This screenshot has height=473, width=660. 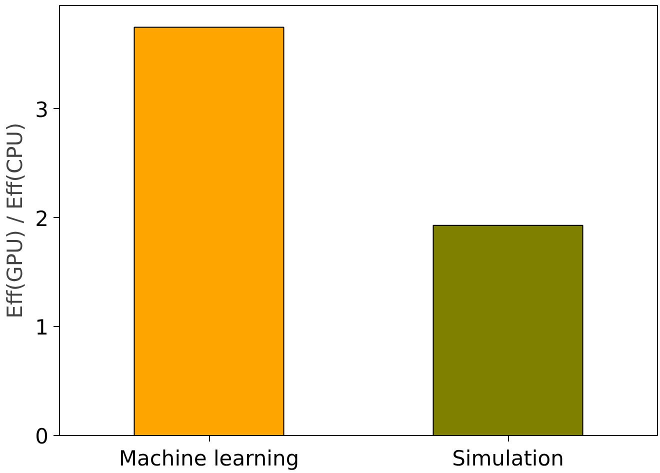 I want to click on y-tick-label: 0, so click(x=42, y=436).